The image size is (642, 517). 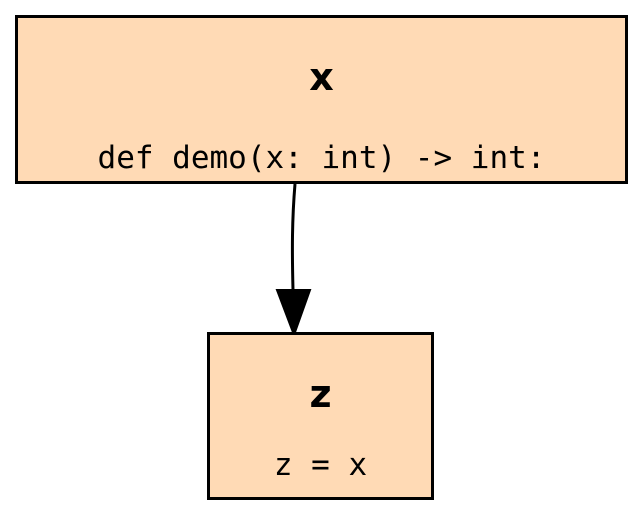 What do you see at coordinates (293, 313) in the screenshot?
I see `arrowhead-icon` at bounding box center [293, 313].